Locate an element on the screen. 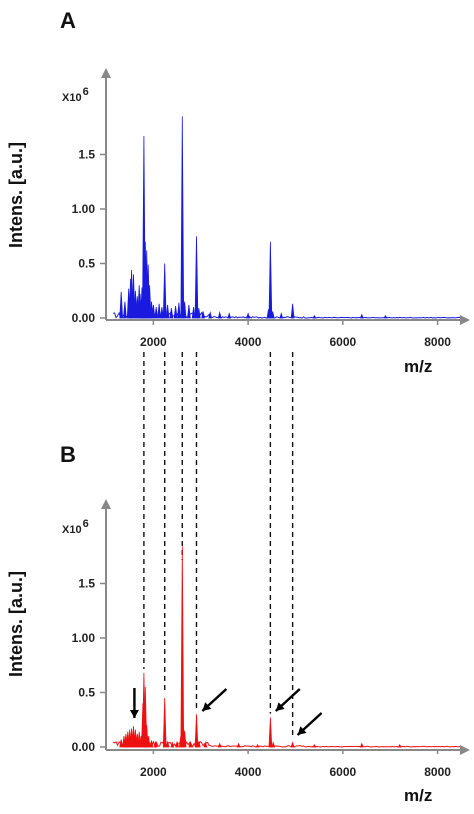 This screenshot has width=474, height=814. baseline-trace is located at coordinates (287, 744).